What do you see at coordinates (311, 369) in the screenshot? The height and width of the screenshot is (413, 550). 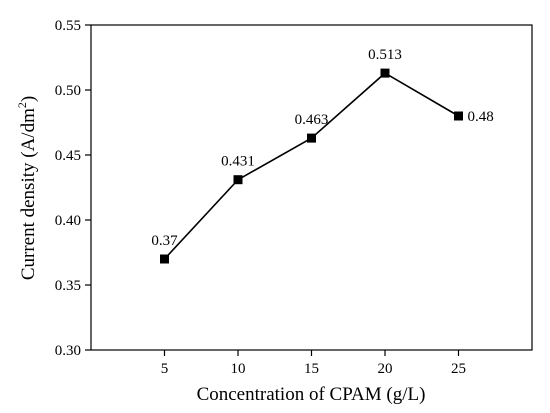 I see `x-tick-label: 15` at bounding box center [311, 369].